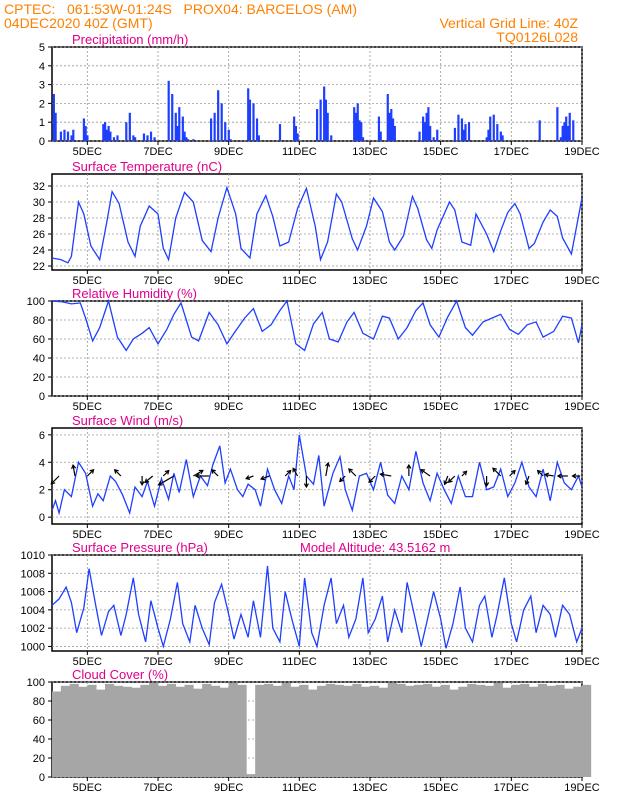 Image resolution: width=618 pixels, height=800 pixels. Describe the element at coordinates (375, 547) in the screenshot. I see `panel-annotation: Model Altitude: 43.5162 m` at that location.